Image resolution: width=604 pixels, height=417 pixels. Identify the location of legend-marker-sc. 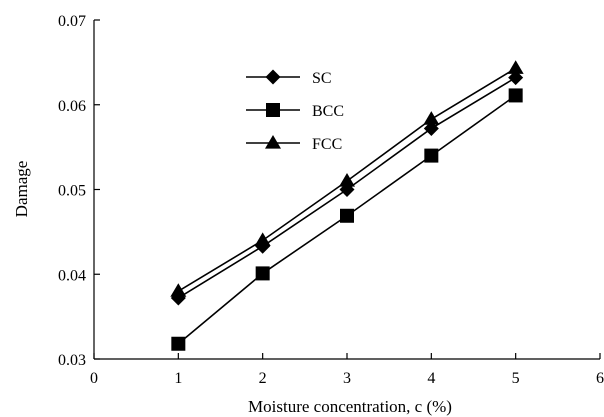
(273, 77).